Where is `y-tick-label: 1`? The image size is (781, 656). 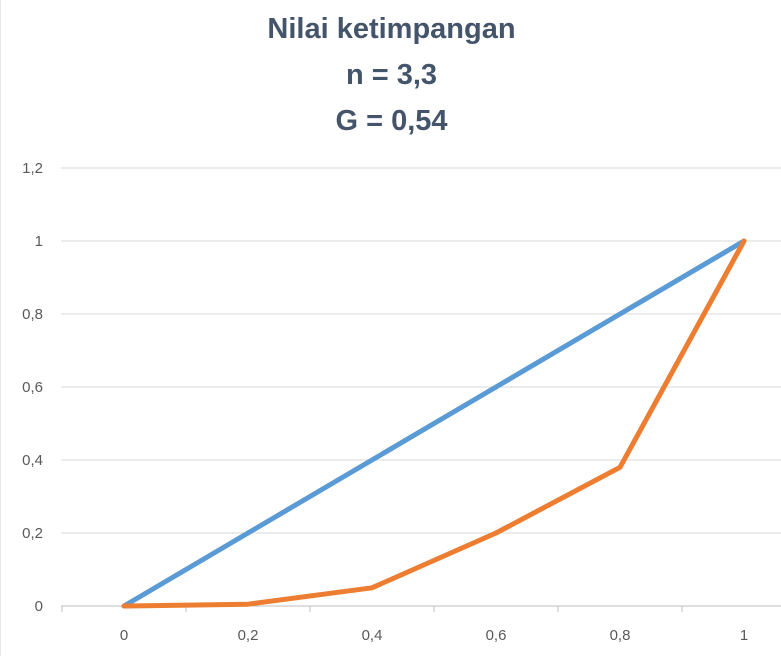
y-tick-label: 1 is located at coordinates (39, 241).